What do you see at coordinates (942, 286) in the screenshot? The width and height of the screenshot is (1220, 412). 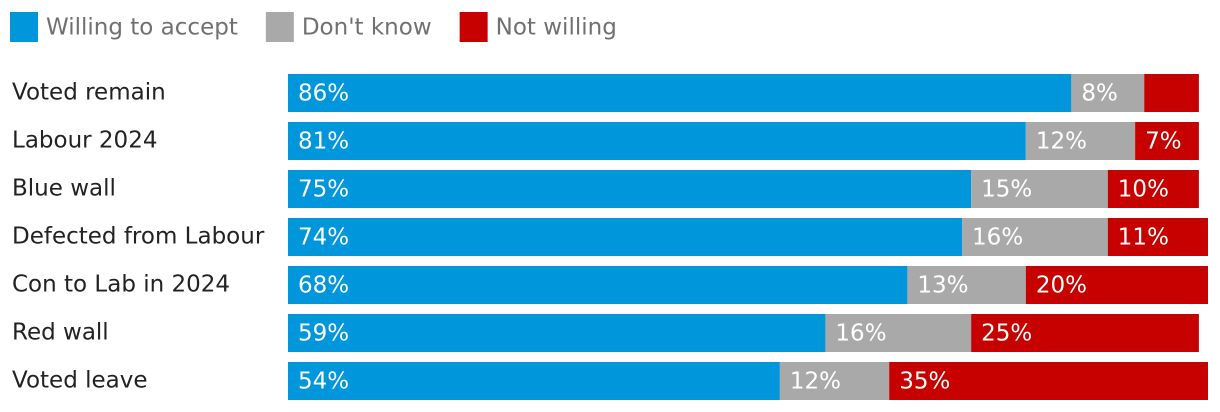 I see `bar-value-label: 13%` at bounding box center [942, 286].